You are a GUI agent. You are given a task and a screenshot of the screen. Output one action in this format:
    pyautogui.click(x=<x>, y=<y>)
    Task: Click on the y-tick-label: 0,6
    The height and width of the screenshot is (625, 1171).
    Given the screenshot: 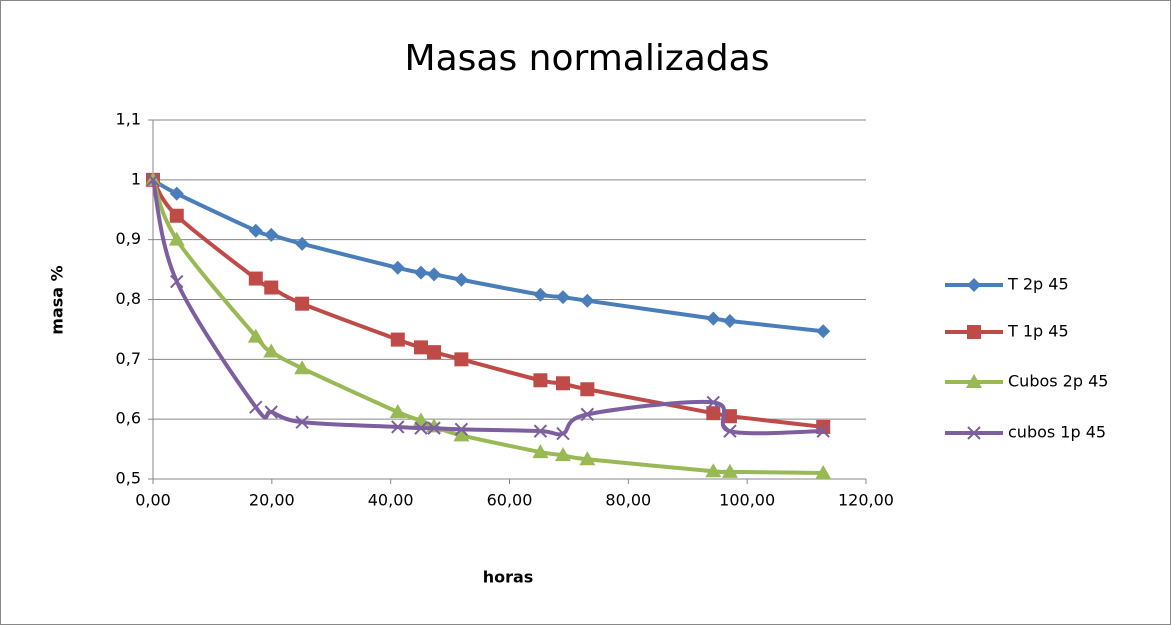 What is the action you would take?
    pyautogui.click(x=128, y=418)
    